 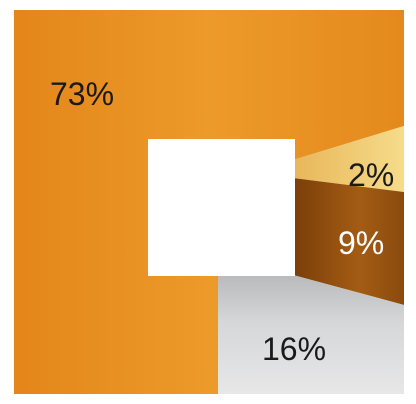 I want to click on slice-label-9: 9%, so click(x=361, y=243).